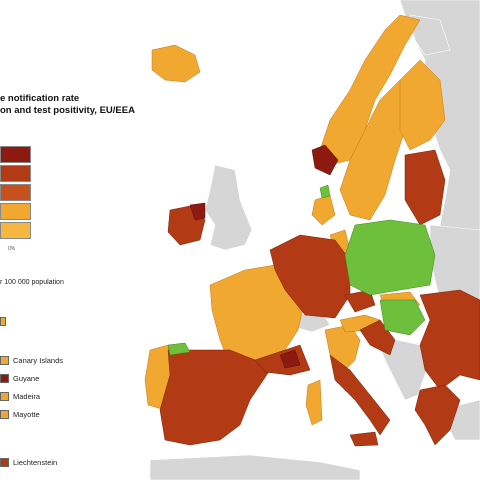  What do you see at coordinates (38, 360) in the screenshot?
I see `legend-label: Canary Islands` at bounding box center [38, 360].